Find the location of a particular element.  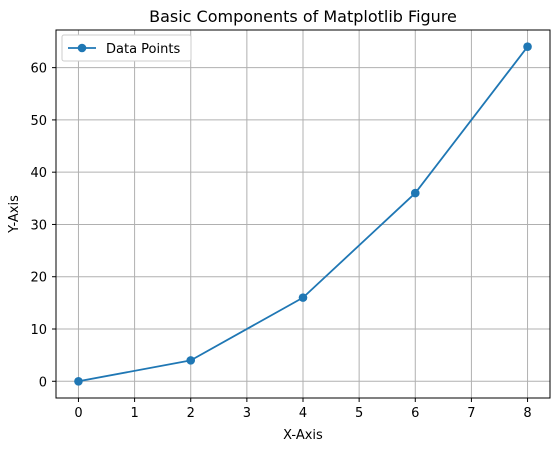

y-tick-label: 30 is located at coordinates (38, 225).